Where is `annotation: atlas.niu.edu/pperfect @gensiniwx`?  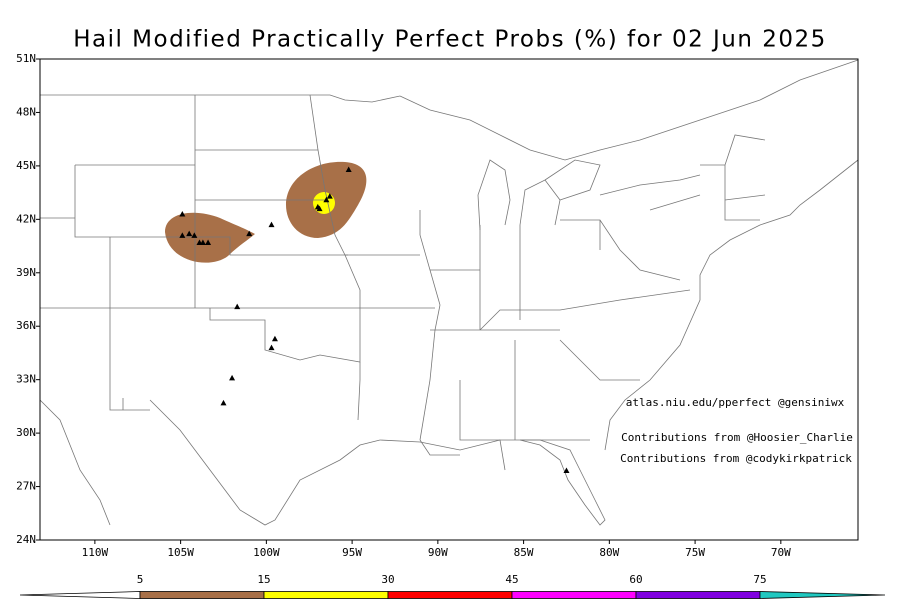 annotation: atlas.niu.edu/pperfect @gensiniwx is located at coordinates (735, 402).